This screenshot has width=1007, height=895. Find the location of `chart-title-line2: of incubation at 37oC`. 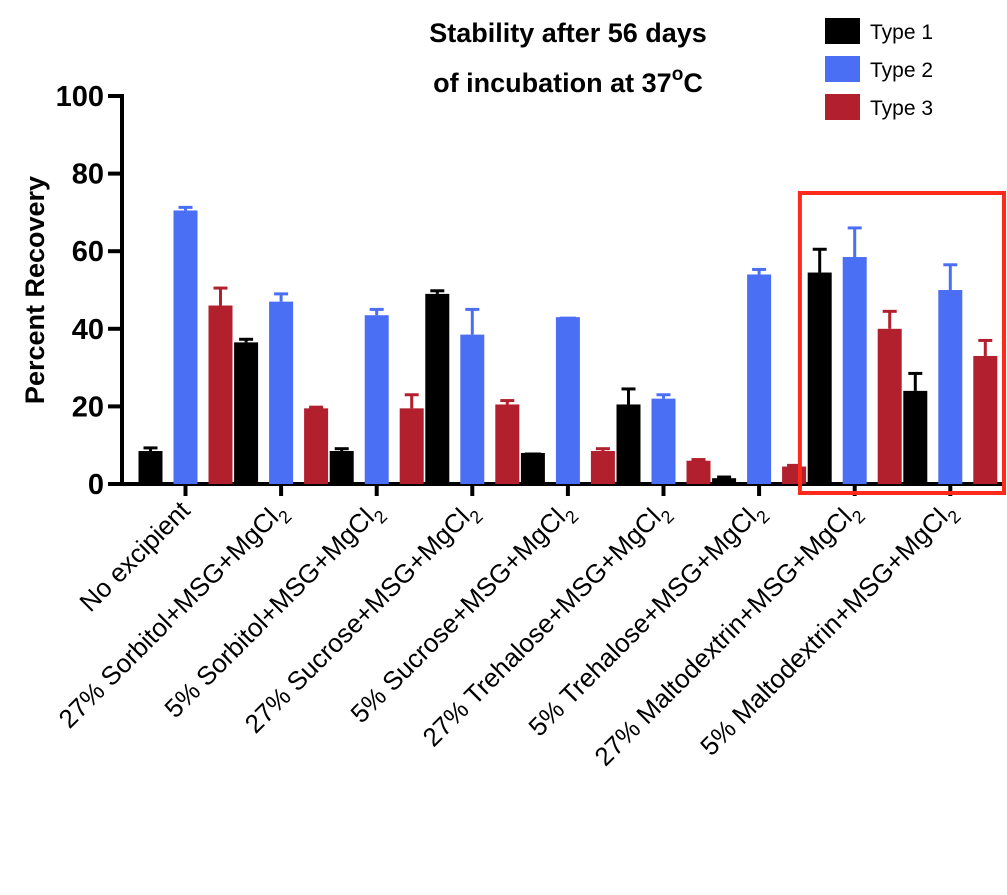

chart-title-line2: of incubation at 37oC is located at coordinates (568, 81).